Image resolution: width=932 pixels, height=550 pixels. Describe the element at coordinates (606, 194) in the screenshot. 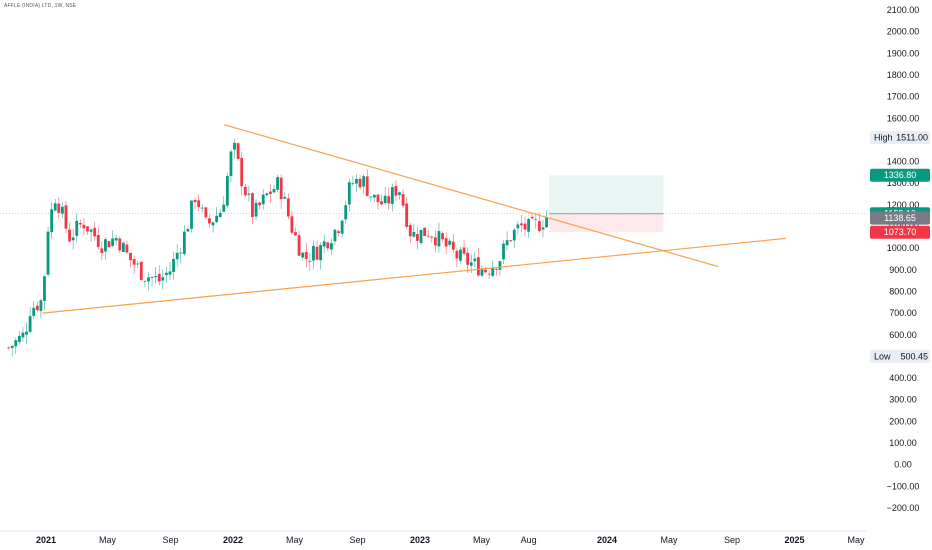

I see `target-zone` at that location.